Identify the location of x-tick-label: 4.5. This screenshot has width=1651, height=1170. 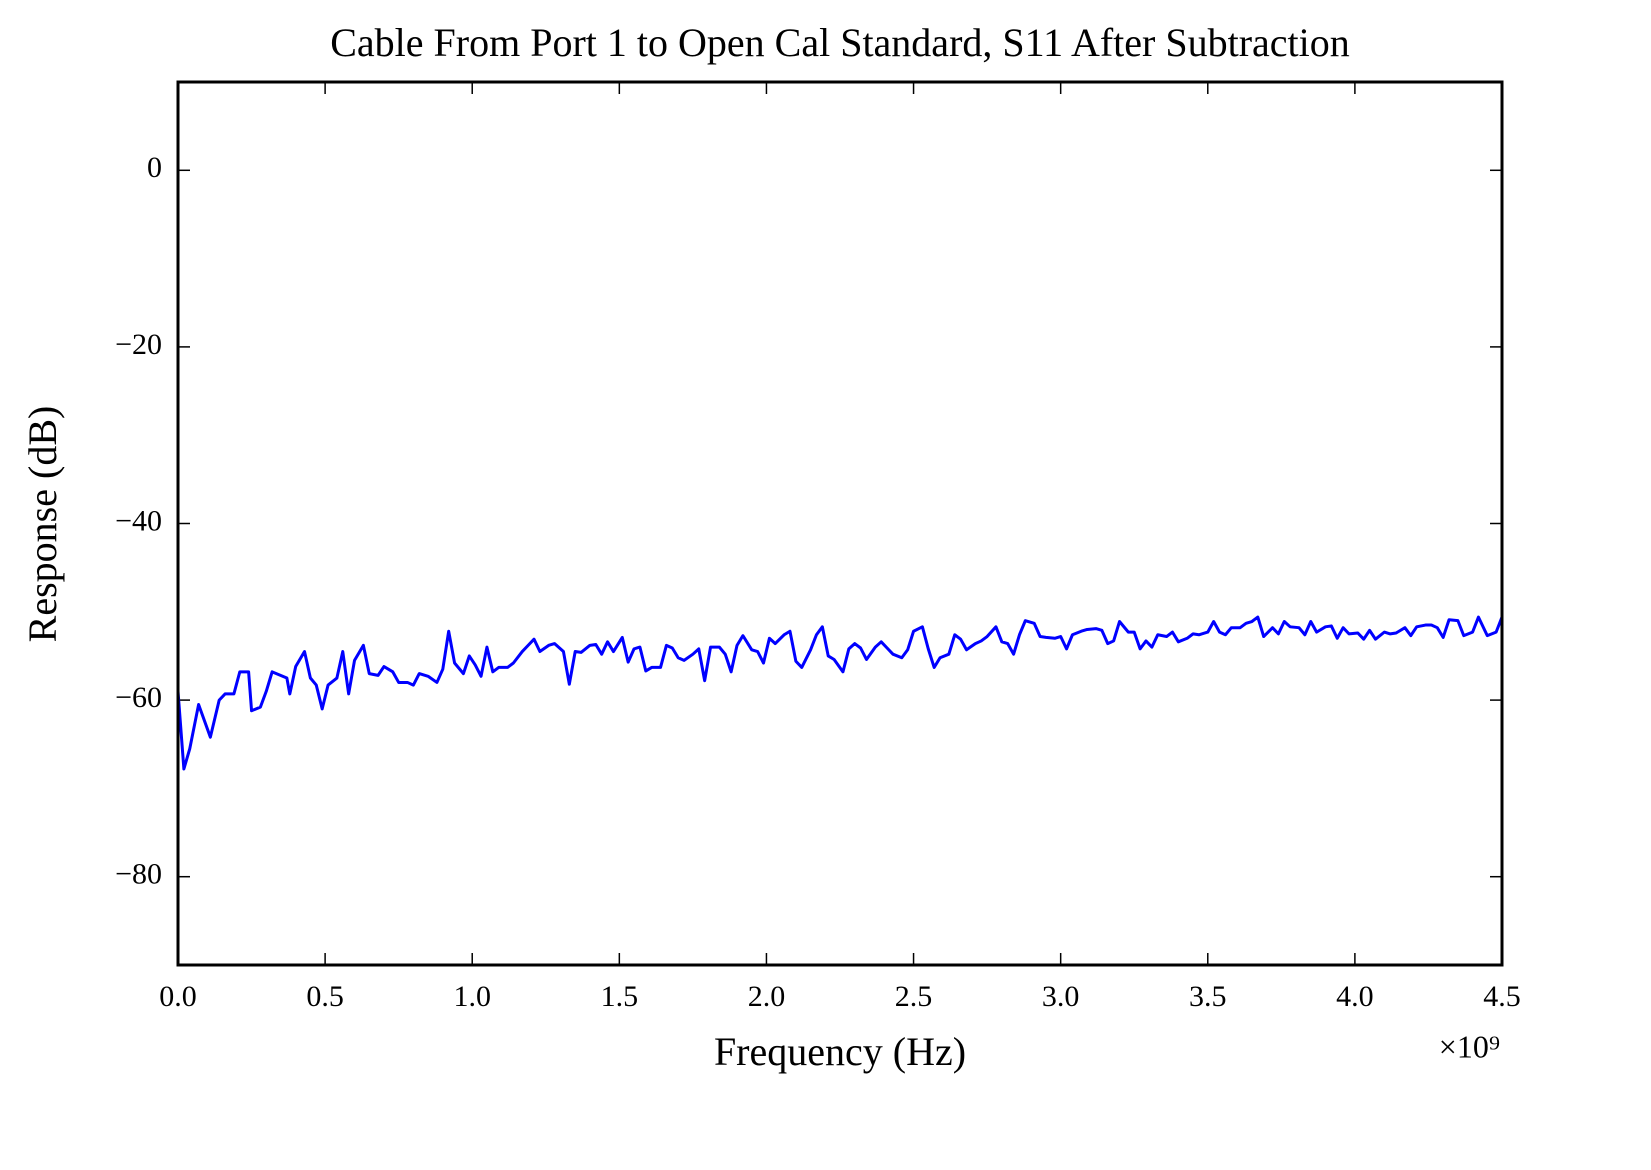
(1502, 996).